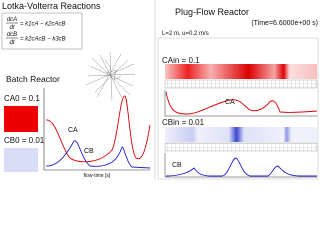  Describe the element at coordinates (185, 34) in the screenshot. I see `params-label: L=2 m, u=0.2 m/s` at that location.